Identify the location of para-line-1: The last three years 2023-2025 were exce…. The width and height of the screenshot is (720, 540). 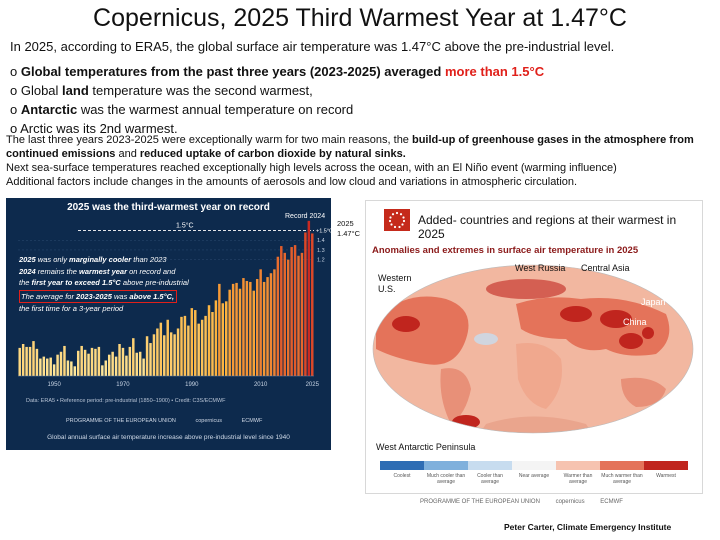
(350, 147).